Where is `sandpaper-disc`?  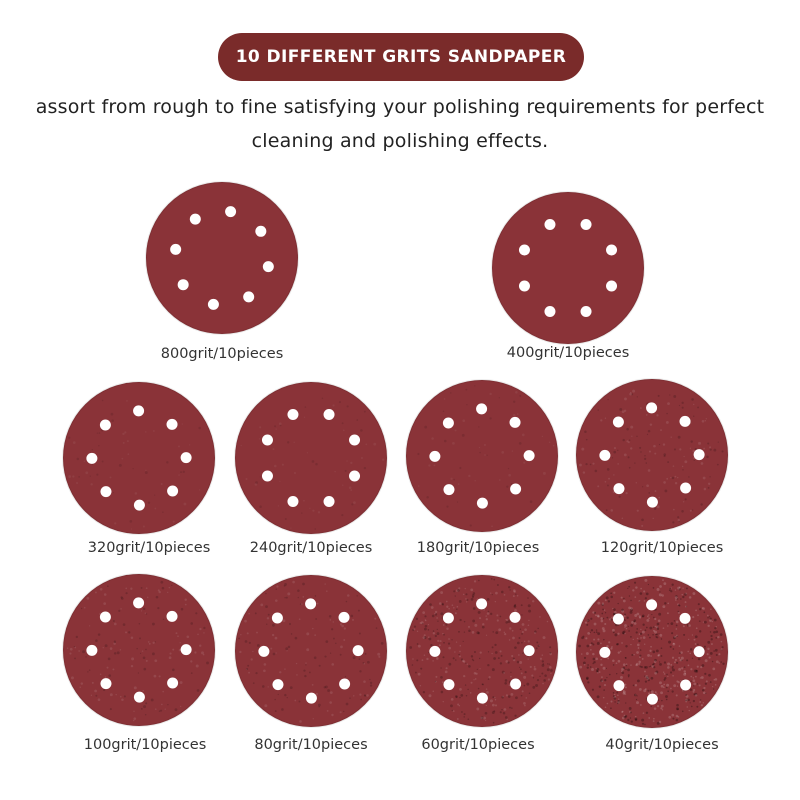 sandpaper-disc is located at coordinates (482, 651).